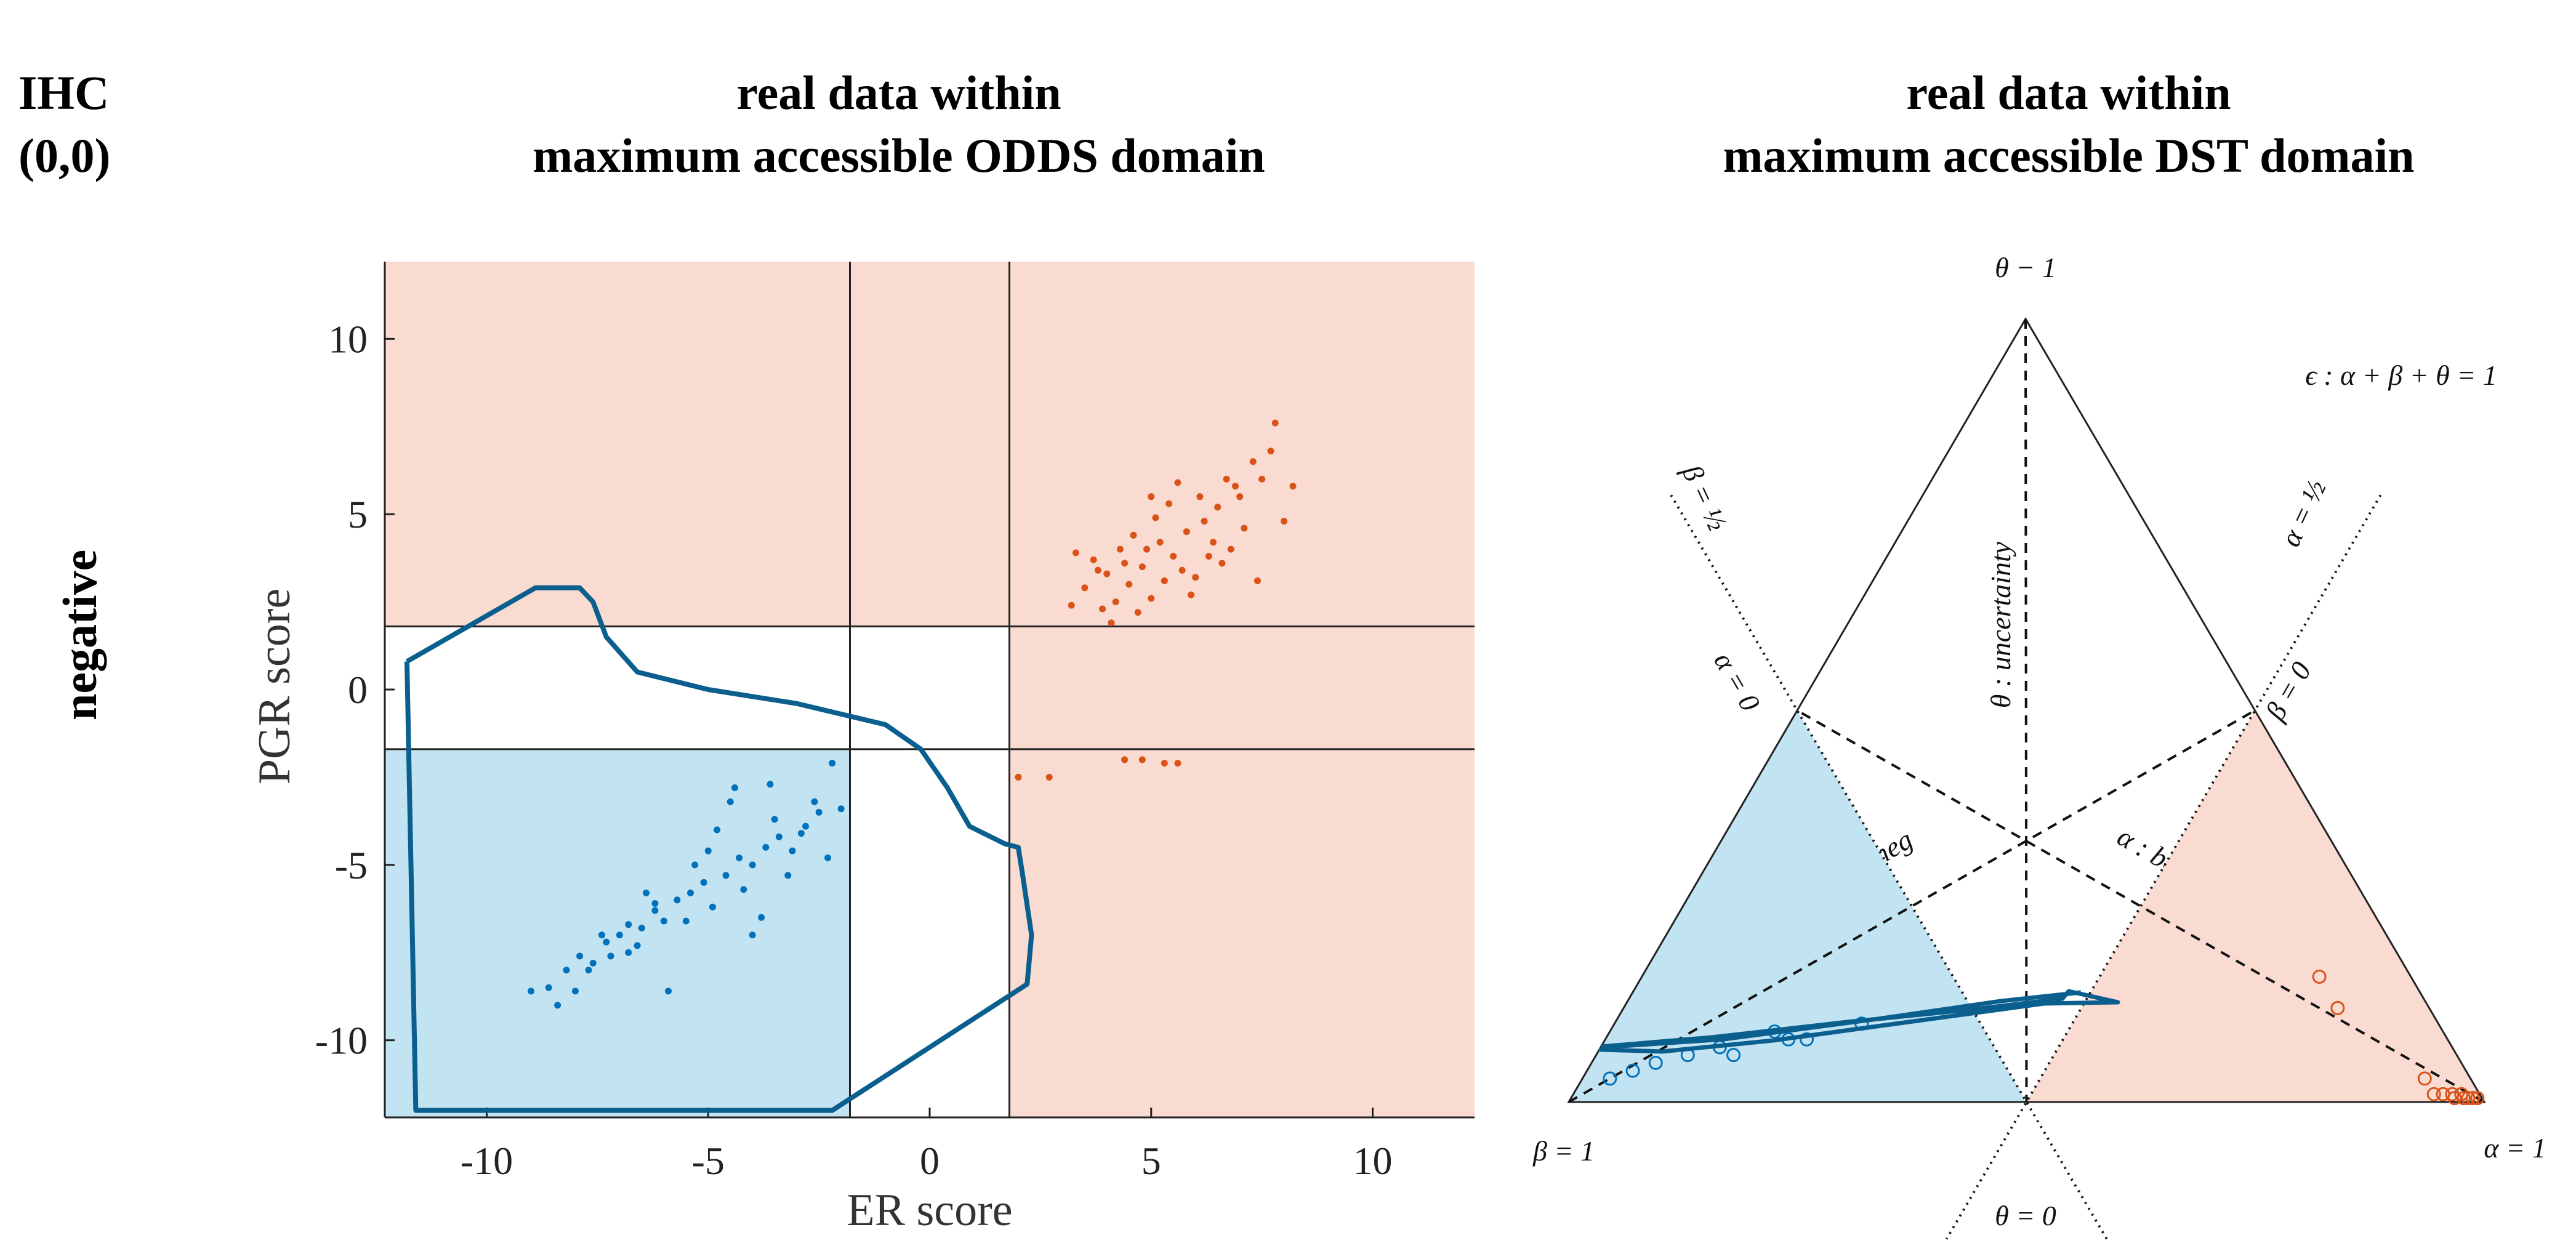 The image size is (2576, 1243). I want to click on x-tick-label: 0, so click(930, 1161).